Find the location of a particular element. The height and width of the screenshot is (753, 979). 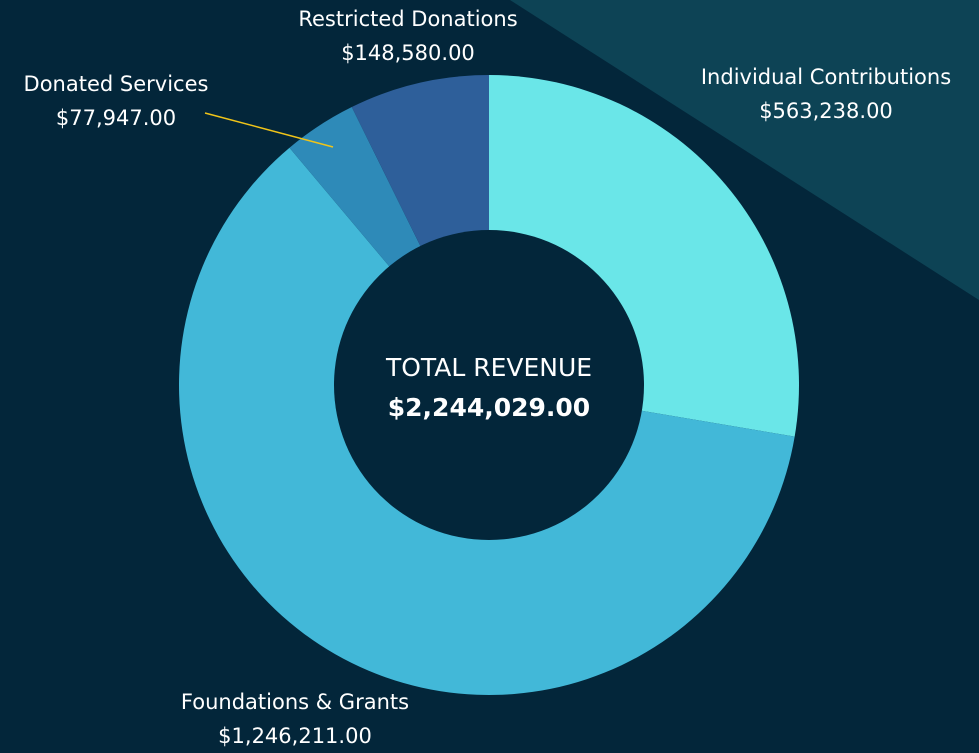

value-label: $1,246,211.00 is located at coordinates (295, 736).